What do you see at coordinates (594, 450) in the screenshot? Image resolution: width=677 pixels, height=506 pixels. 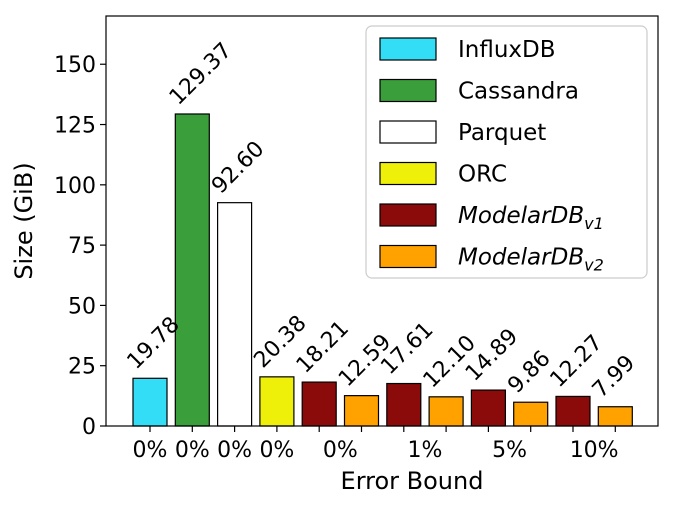 I see `x-tick-label: 10%` at bounding box center [594, 450].